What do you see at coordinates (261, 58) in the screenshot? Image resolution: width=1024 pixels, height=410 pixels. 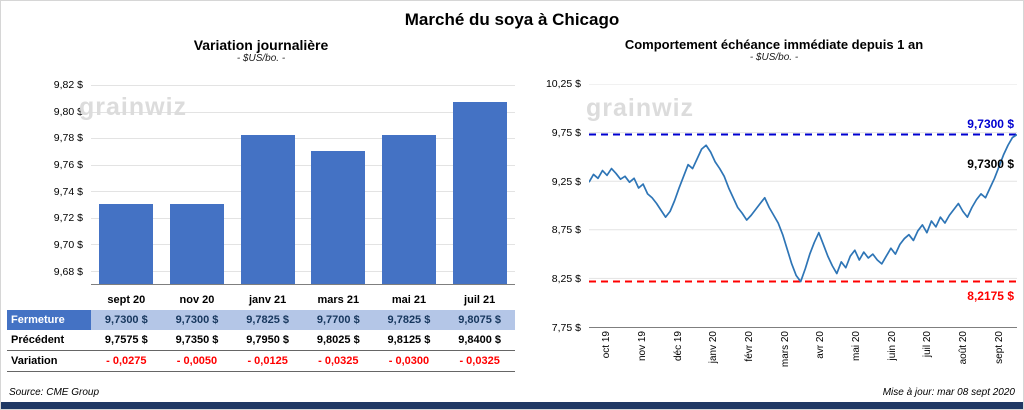 I see `bar-chart-subtitle: - $US/bo. -` at bounding box center [261, 58].